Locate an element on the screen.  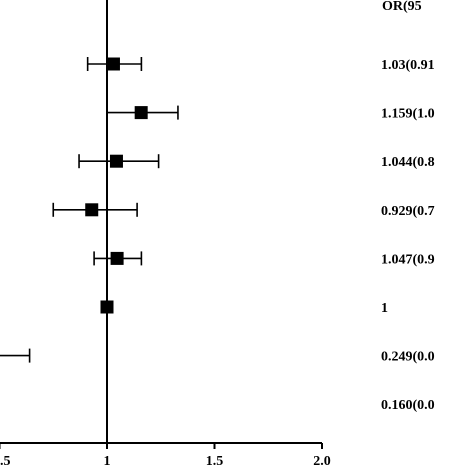
forest-row: 0.929(0.7 is located at coordinates (243, 210).